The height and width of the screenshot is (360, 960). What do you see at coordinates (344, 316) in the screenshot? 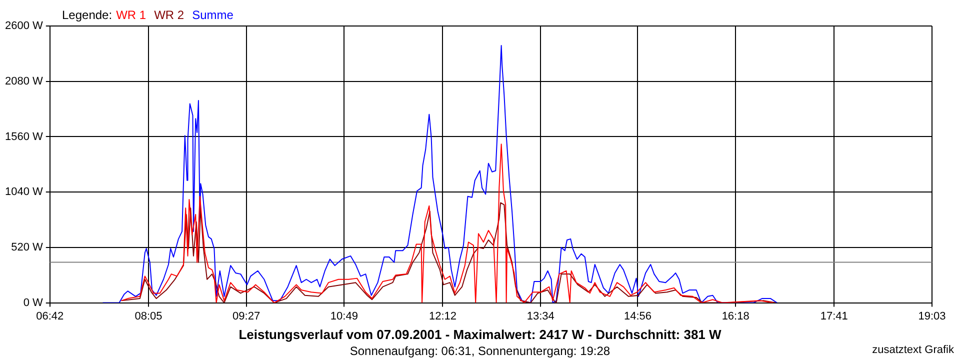
I see `x-tick-label: 10:49` at bounding box center [344, 316].